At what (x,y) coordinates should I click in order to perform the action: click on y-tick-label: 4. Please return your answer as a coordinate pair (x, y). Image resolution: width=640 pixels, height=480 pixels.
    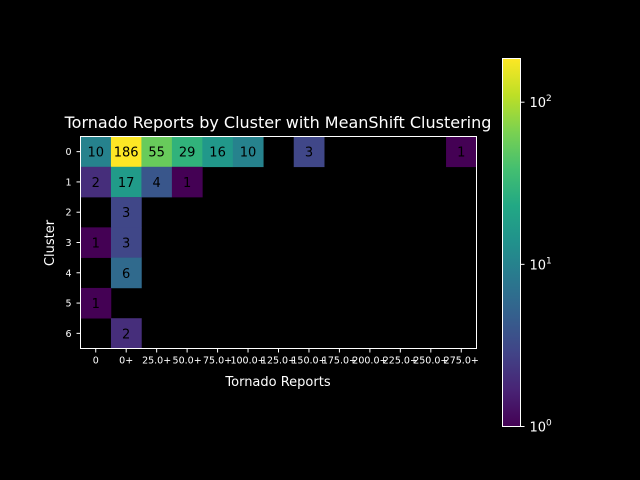
    Looking at the image, I should click on (68, 273).